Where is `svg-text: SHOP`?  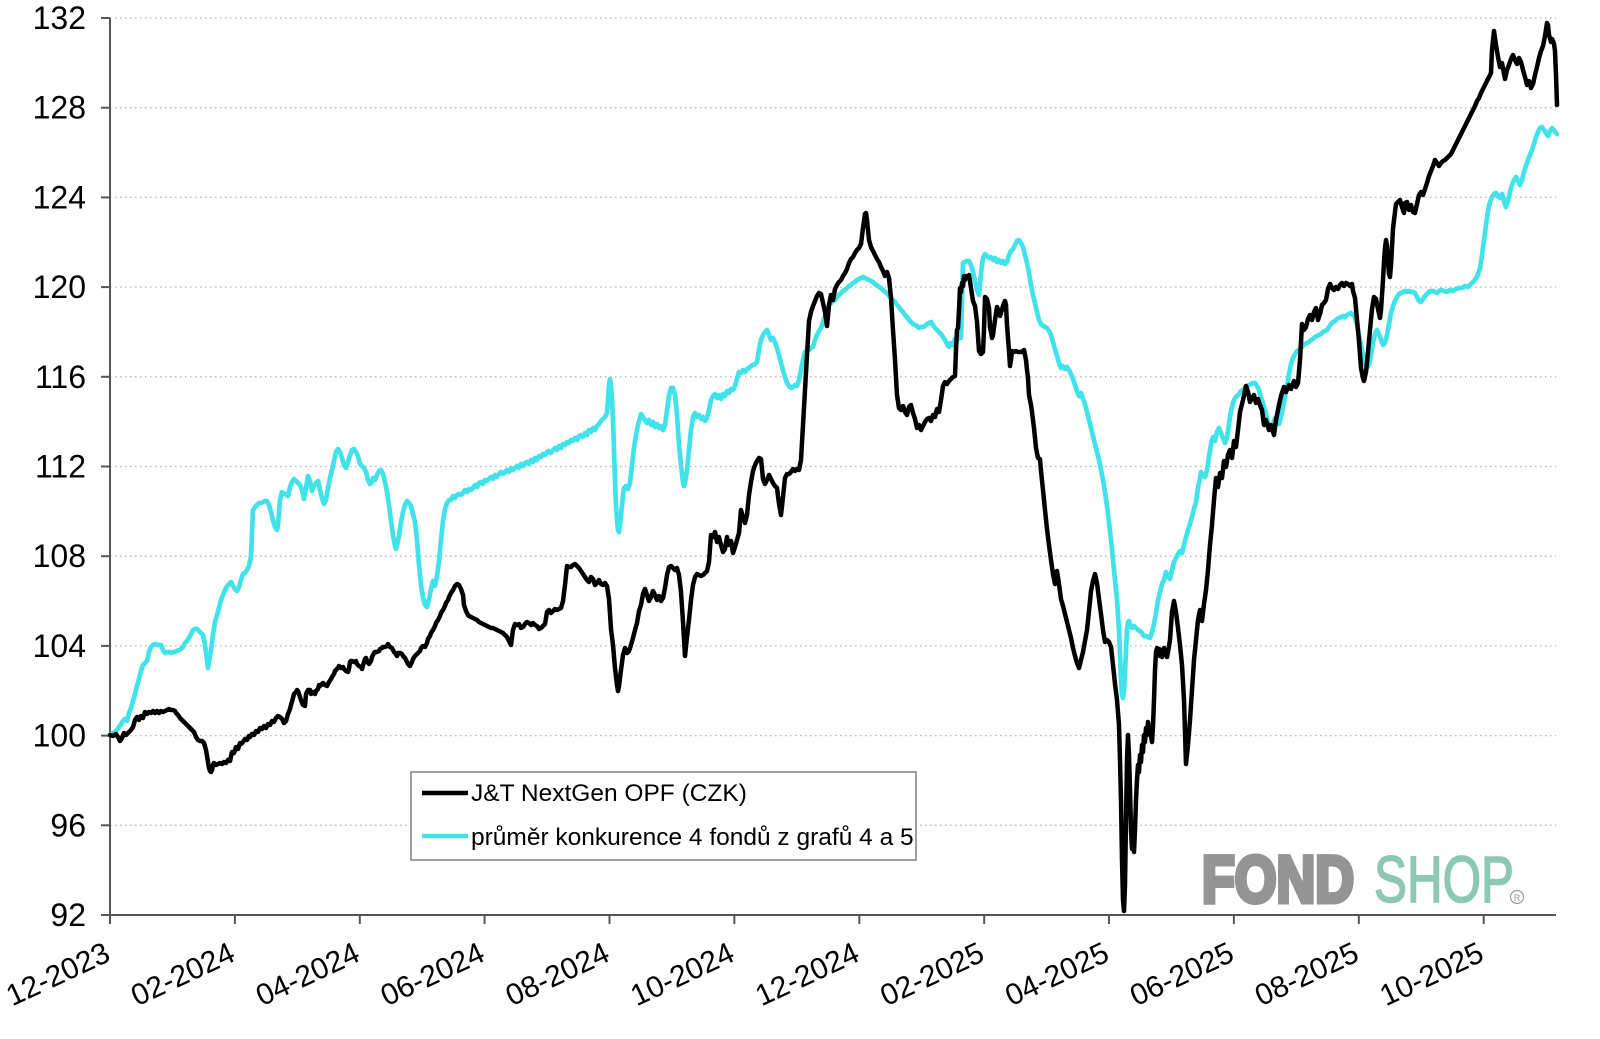
svg-text: SHOP is located at coordinates (1444, 879).